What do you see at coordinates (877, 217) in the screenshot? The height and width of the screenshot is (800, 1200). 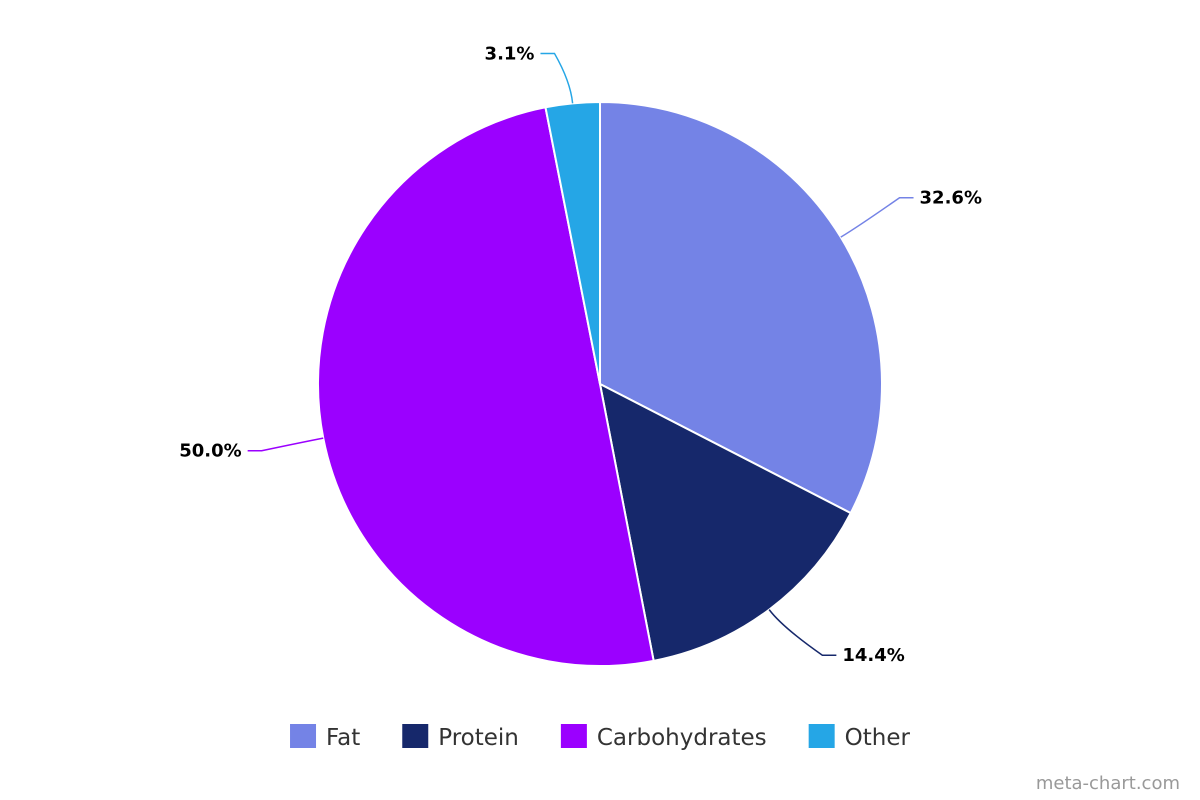 I see `leader-line-fat` at bounding box center [877, 217].